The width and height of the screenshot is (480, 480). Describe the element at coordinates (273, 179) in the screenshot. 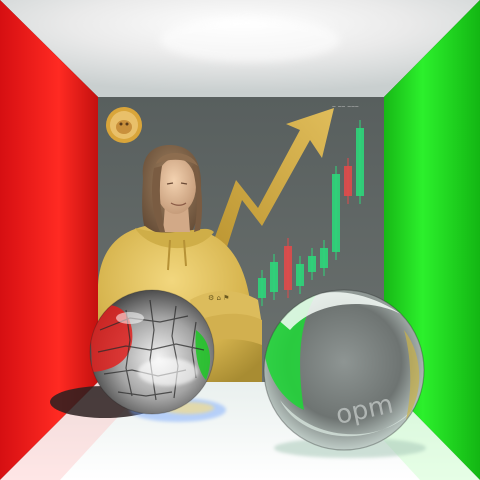

I see `trend-up-arrow-icon` at that location.